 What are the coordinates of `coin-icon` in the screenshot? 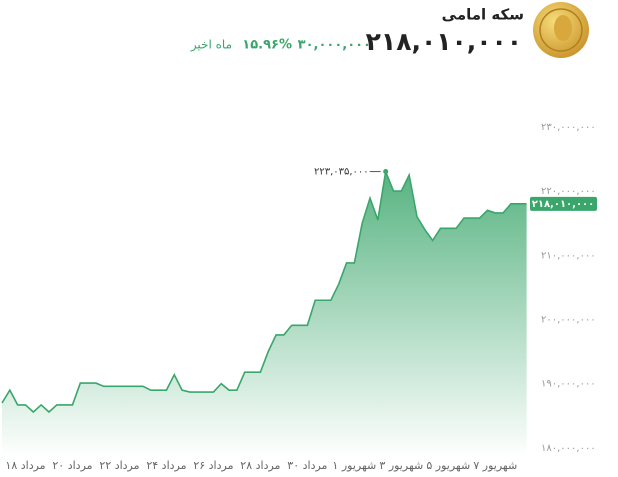 It's located at (561, 30).